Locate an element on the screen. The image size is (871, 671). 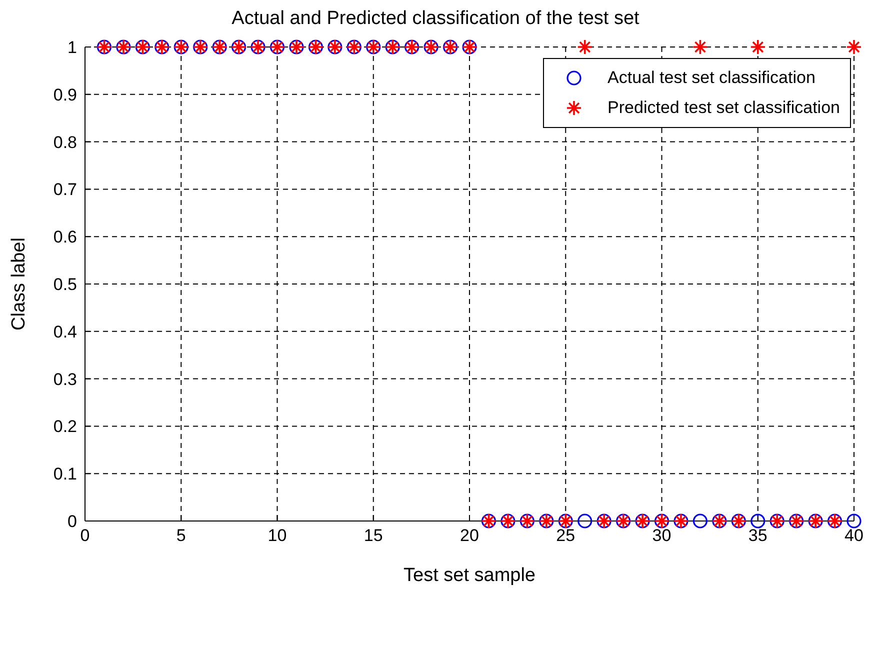
y-tick-label: 0.3 is located at coordinates (65, 379).